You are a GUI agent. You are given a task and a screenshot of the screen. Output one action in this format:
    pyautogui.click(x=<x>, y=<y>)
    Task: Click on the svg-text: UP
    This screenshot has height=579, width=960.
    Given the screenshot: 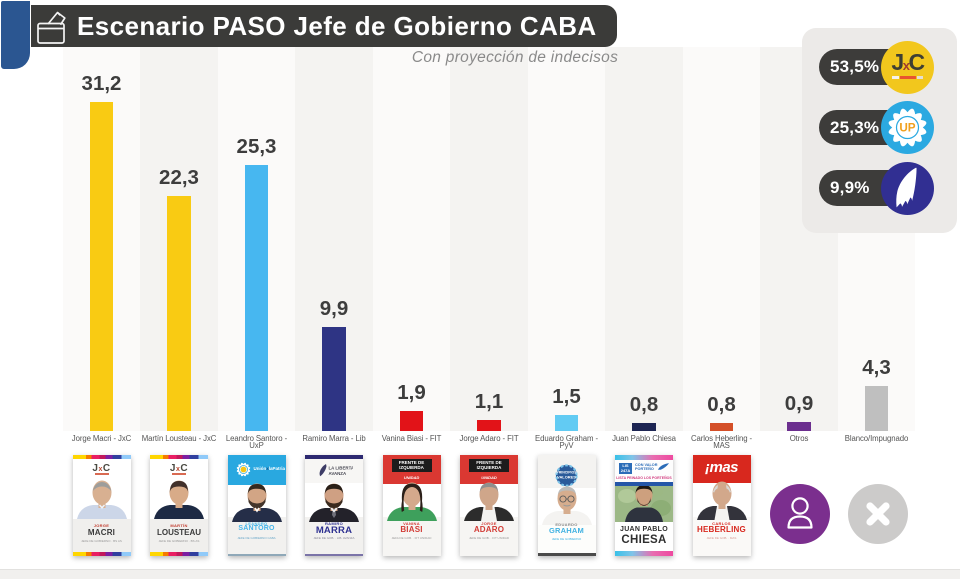 What is the action you would take?
    pyautogui.click(x=907, y=128)
    